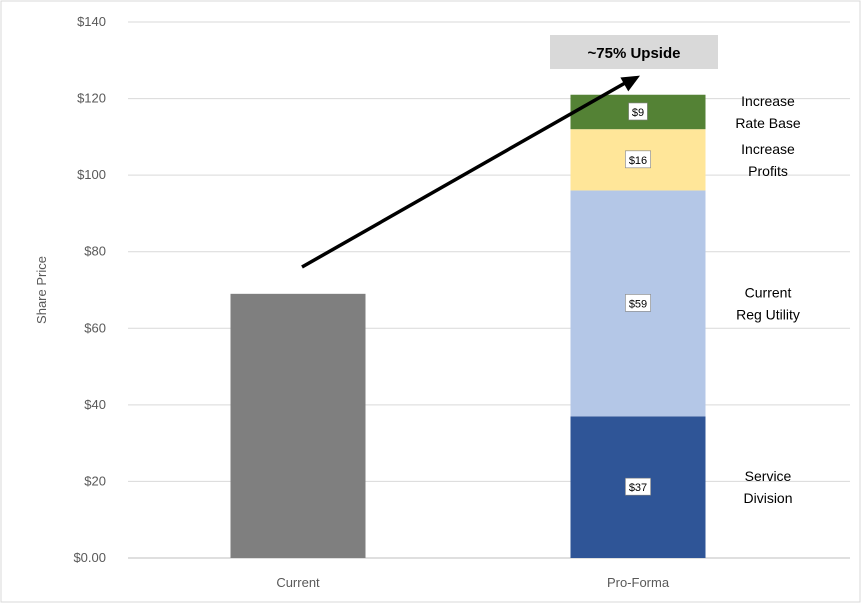  Describe the element at coordinates (298, 582) in the screenshot. I see `x-category-label: Current` at that location.